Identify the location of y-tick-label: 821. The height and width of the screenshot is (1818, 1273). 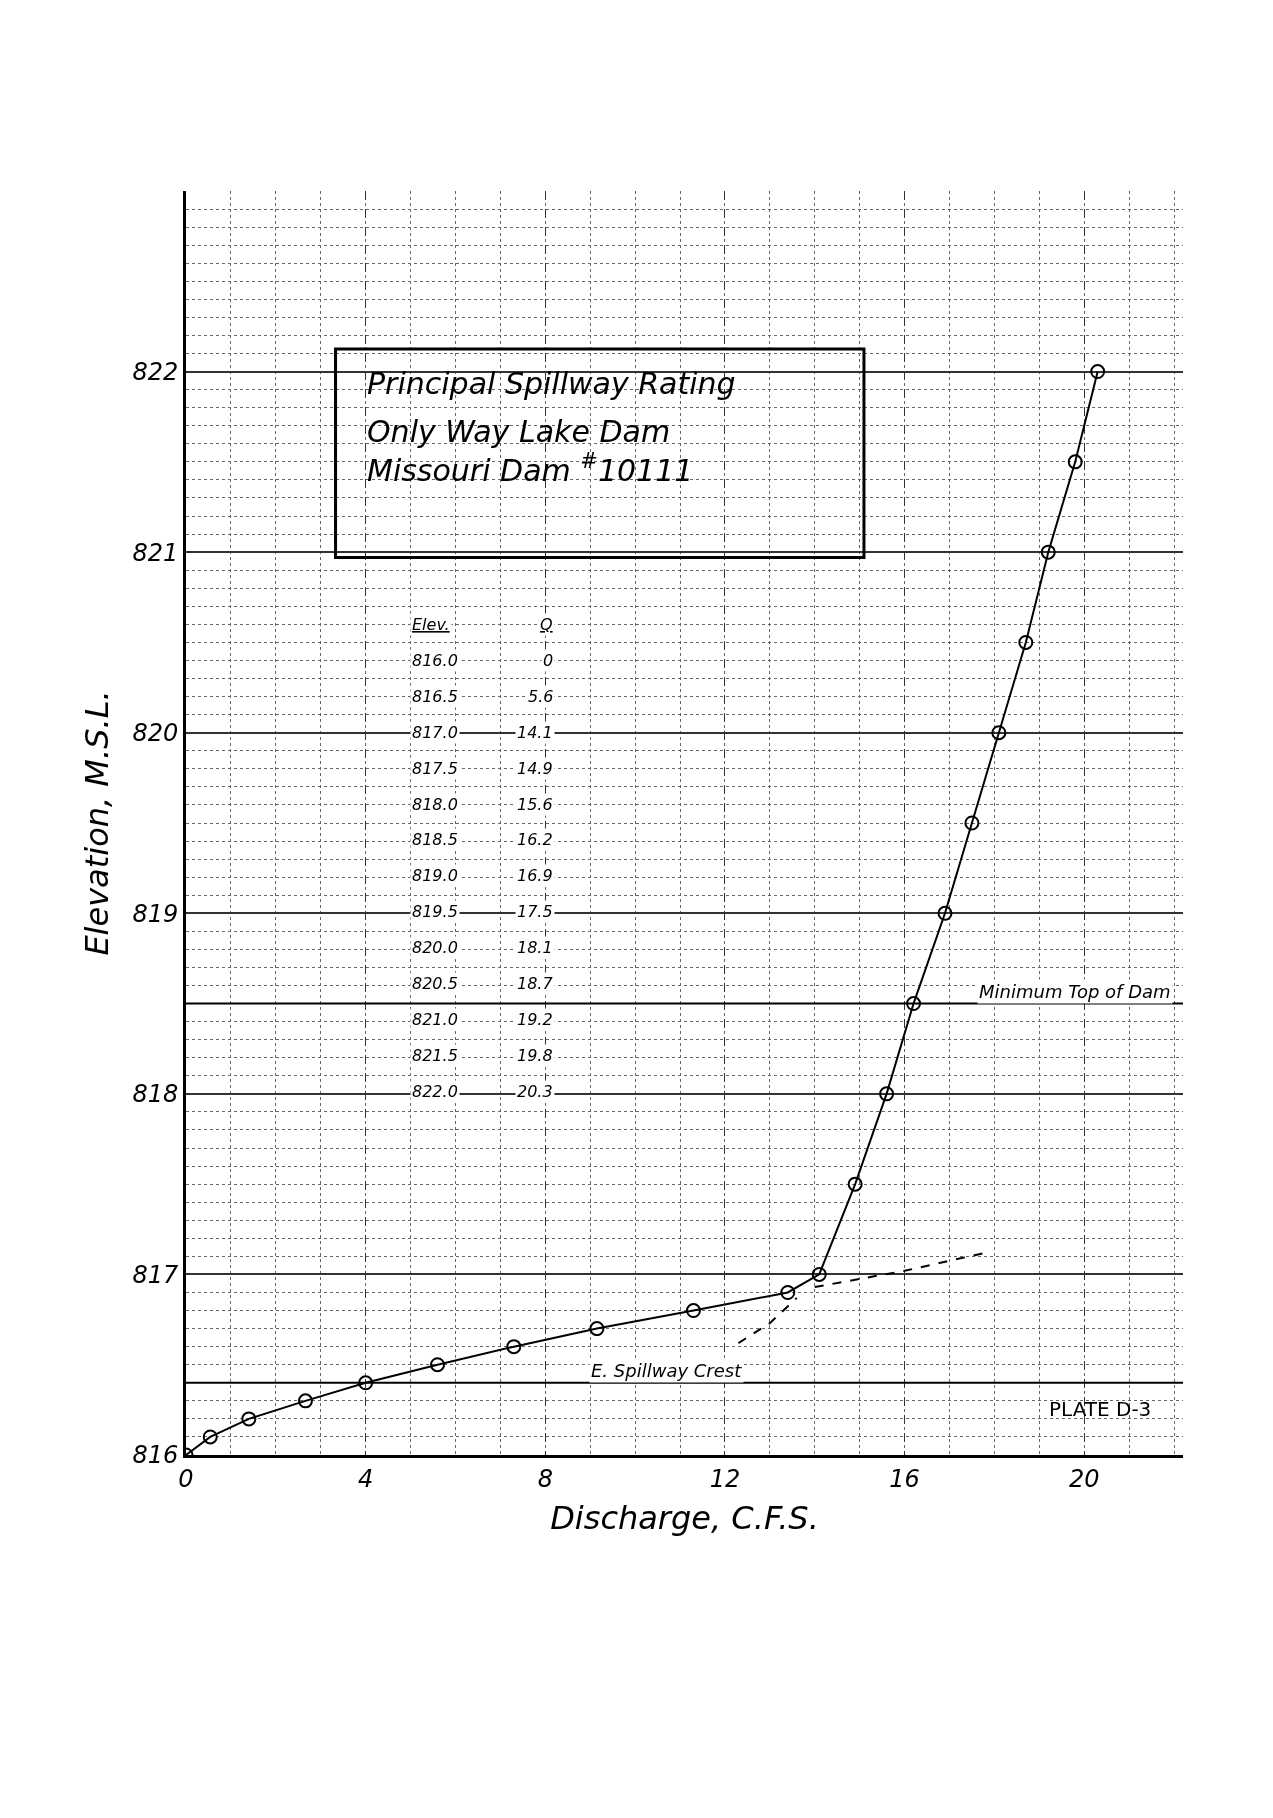
(155, 552).